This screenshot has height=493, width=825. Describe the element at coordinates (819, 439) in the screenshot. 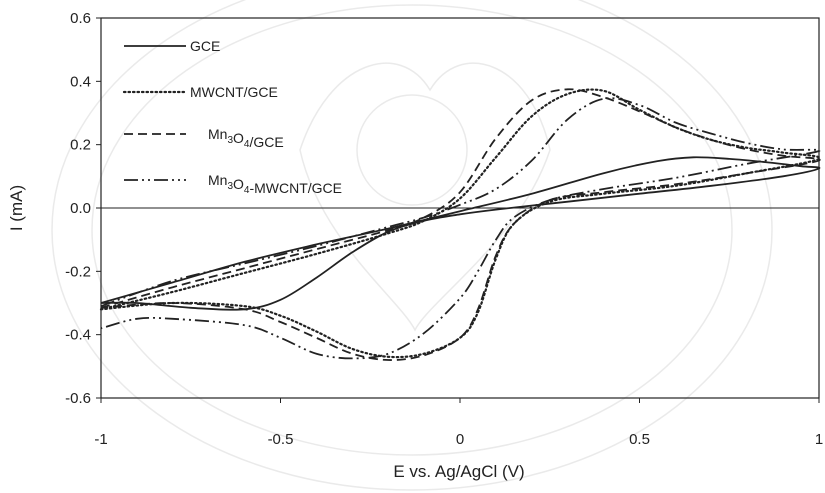

I see `x-tick-label: 1` at that location.